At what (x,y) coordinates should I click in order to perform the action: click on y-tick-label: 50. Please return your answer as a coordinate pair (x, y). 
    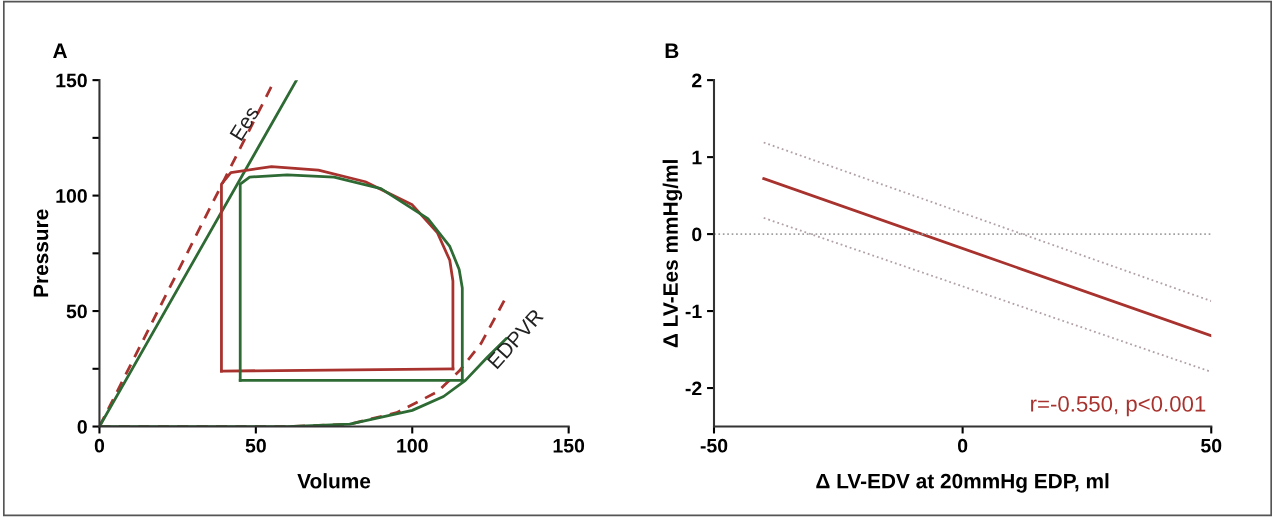
    Looking at the image, I should click on (76, 311).